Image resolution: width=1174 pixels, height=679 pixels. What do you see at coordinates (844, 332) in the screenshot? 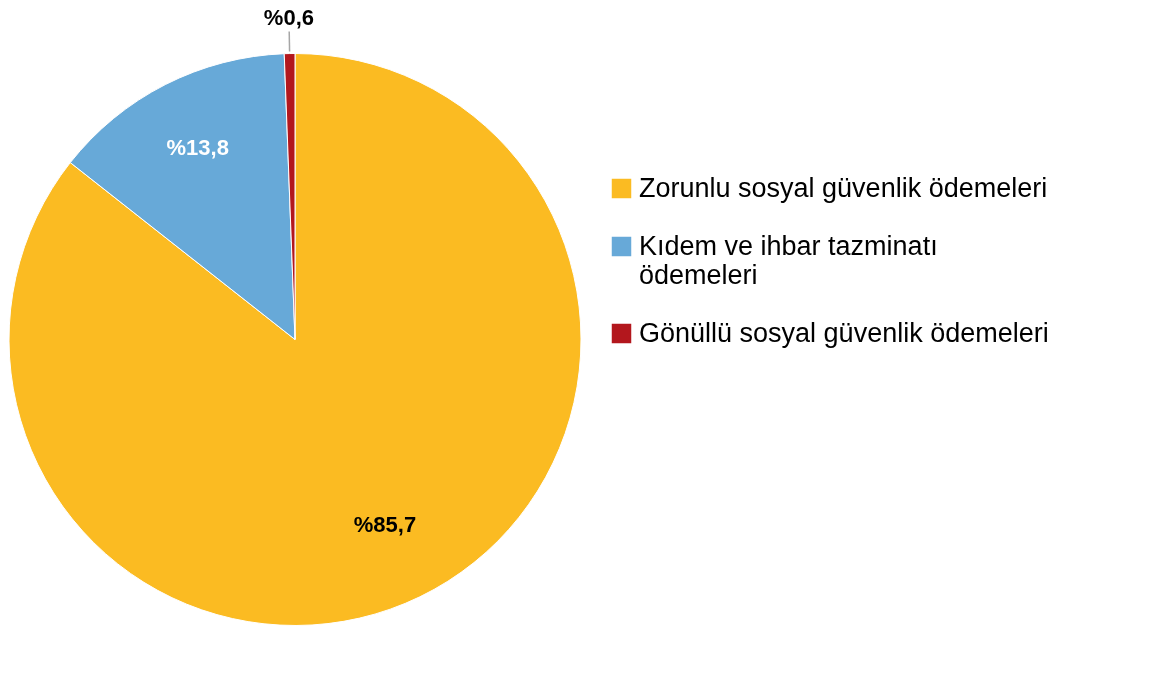
I see `legend-label: Gönüllü sosyal güvenlik ödemeleri` at bounding box center [844, 332].